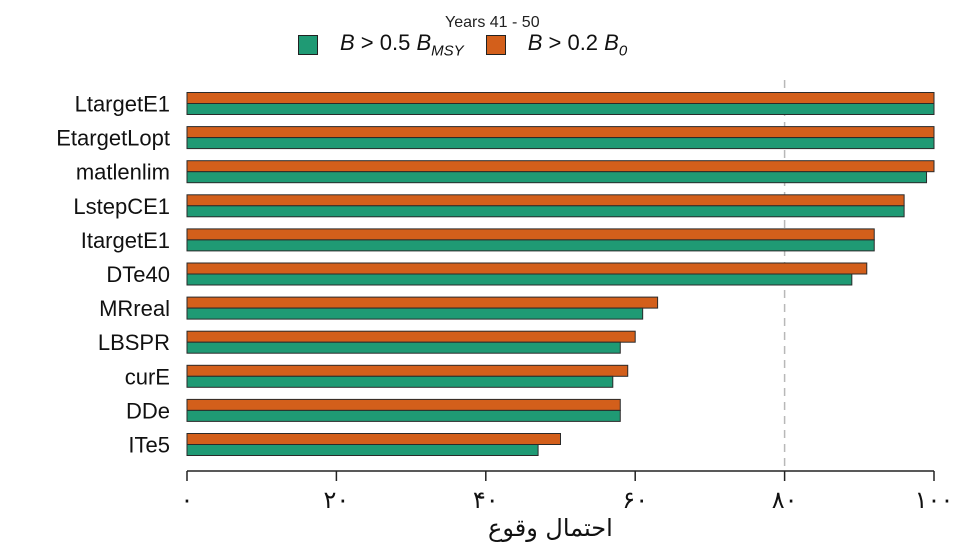 This screenshot has height=552, width=957. Describe the element at coordinates (122, 104) in the screenshot. I see `category-label: LtargetE1` at that location.